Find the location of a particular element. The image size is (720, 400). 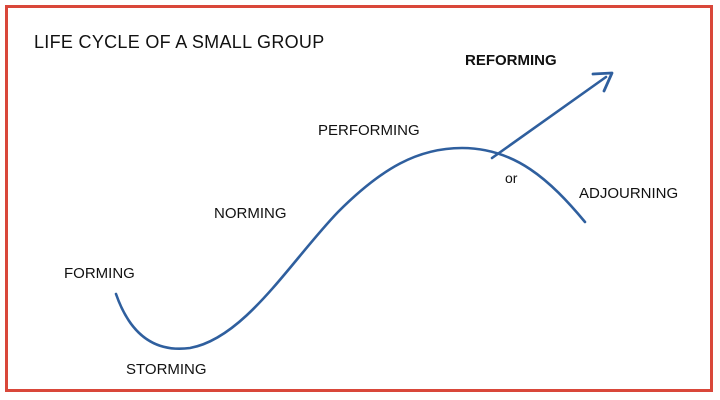

reforming-arrow-line is located at coordinates (549, 117).